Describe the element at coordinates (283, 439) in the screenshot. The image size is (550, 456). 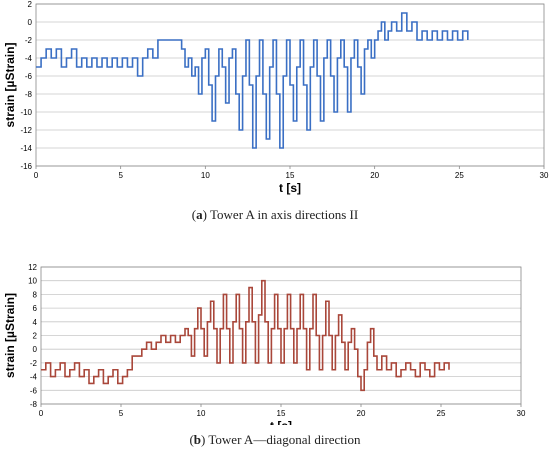
I see `caption-b-text: Tower A—diagonal direction` at that location.